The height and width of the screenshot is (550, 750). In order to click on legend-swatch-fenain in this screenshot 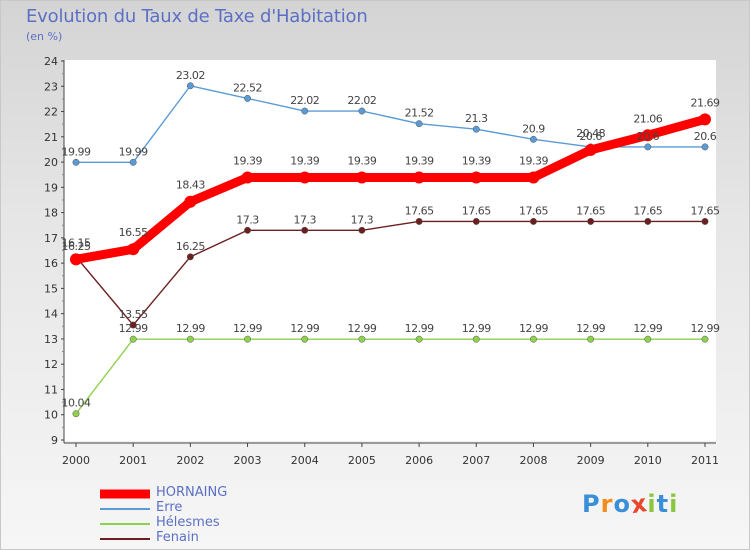, I will do `click(125, 538)`.